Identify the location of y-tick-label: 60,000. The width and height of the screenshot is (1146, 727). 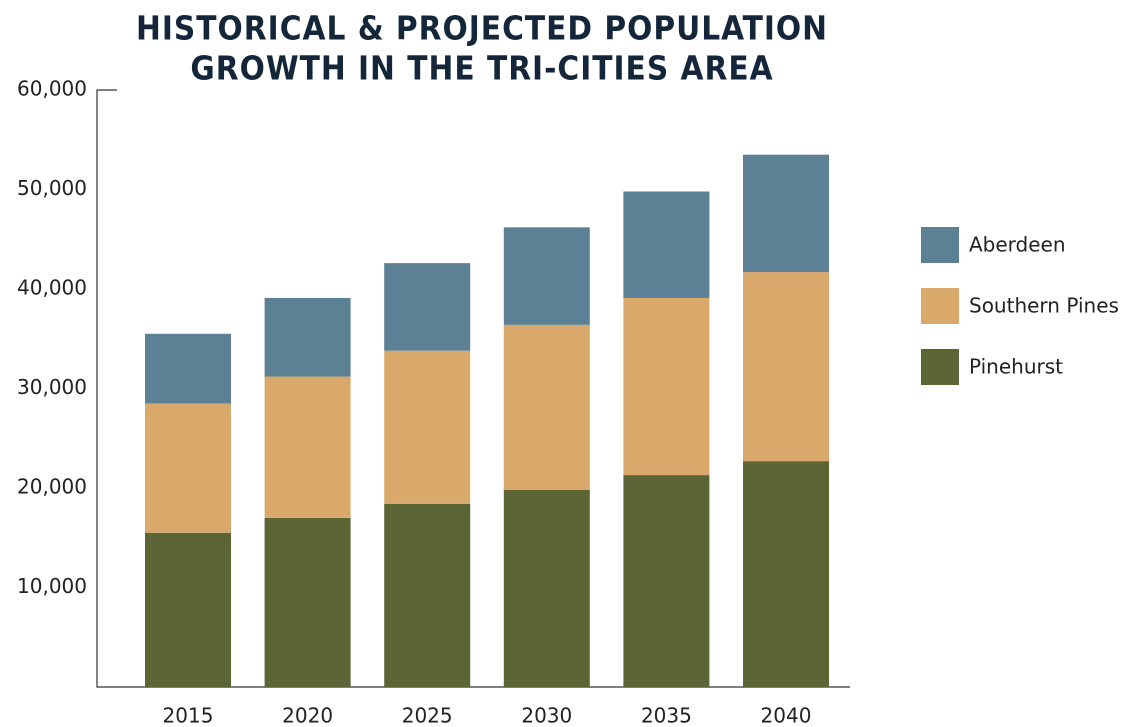
(52, 89).